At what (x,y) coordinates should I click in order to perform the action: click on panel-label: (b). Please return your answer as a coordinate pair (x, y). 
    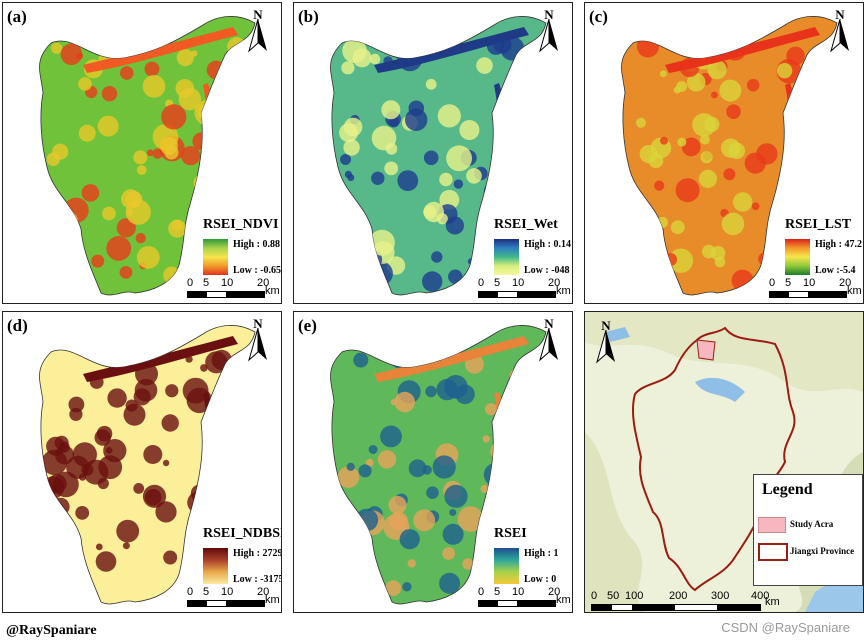
    Looking at the image, I should click on (308, 16).